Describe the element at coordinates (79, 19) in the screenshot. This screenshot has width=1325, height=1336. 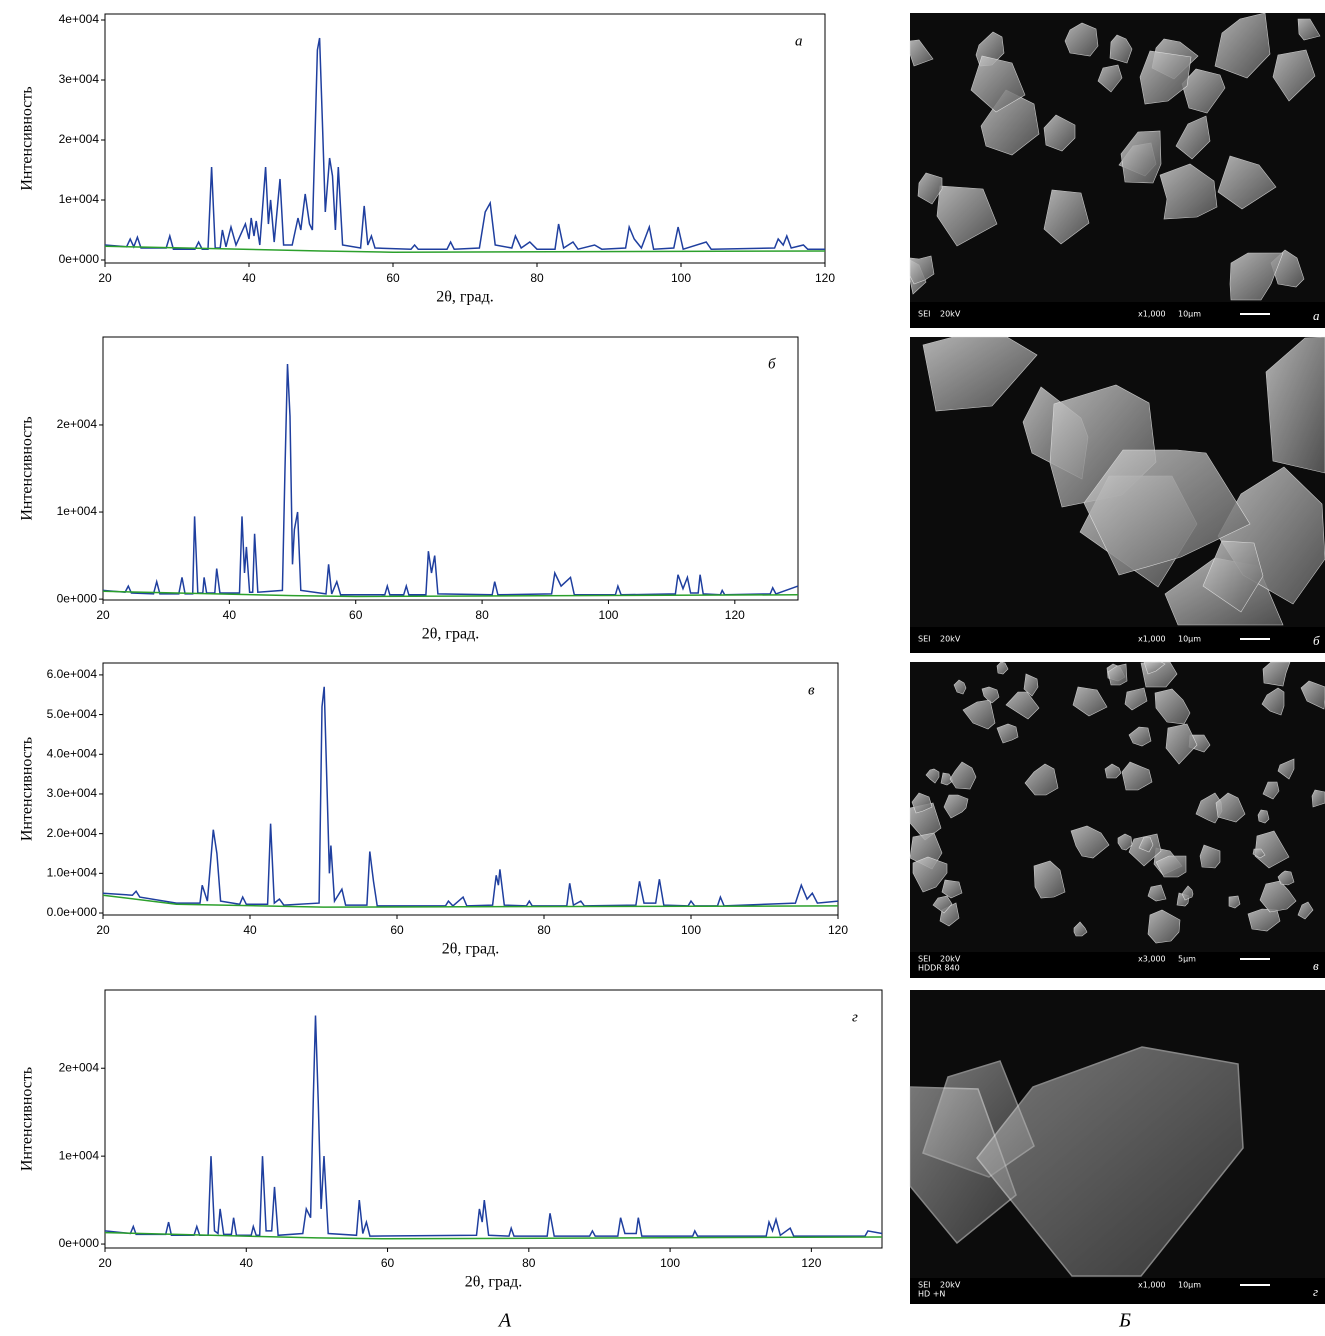
I see `y-tick-label: 4e+004` at that location.